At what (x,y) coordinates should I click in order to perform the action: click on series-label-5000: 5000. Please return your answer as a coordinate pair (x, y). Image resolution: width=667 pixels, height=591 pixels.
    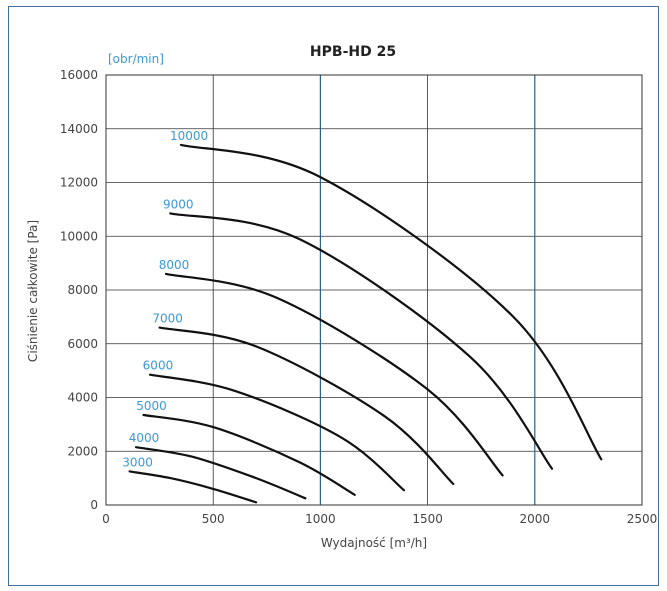
    Looking at the image, I should click on (151, 406).